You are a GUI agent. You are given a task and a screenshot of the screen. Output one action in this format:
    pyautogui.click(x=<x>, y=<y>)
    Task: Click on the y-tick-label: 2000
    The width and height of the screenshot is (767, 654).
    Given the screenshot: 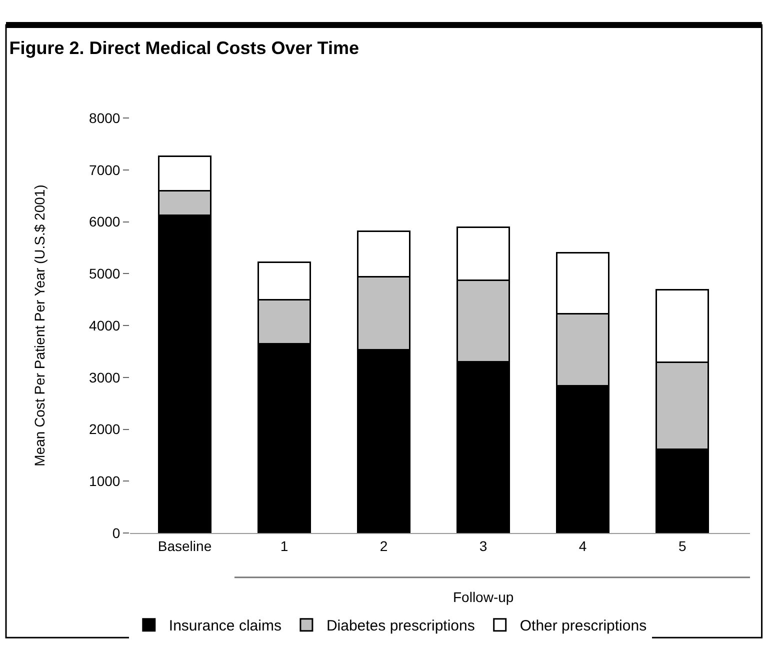 What is the action you would take?
    pyautogui.click(x=104, y=429)
    